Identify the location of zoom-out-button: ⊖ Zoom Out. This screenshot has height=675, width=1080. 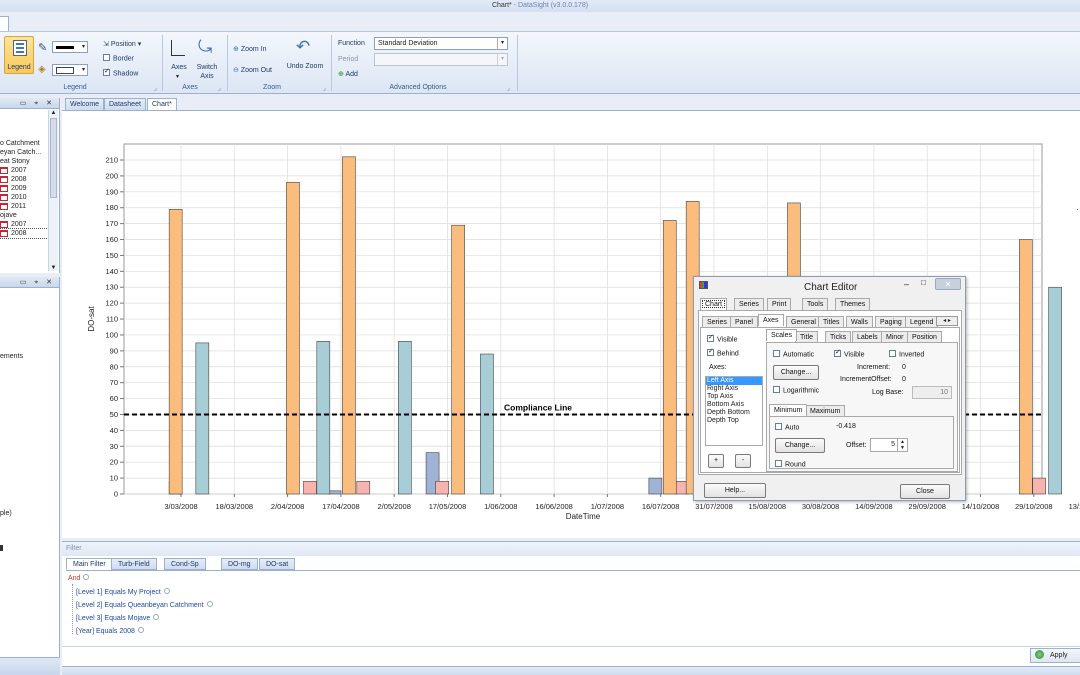
(252, 70).